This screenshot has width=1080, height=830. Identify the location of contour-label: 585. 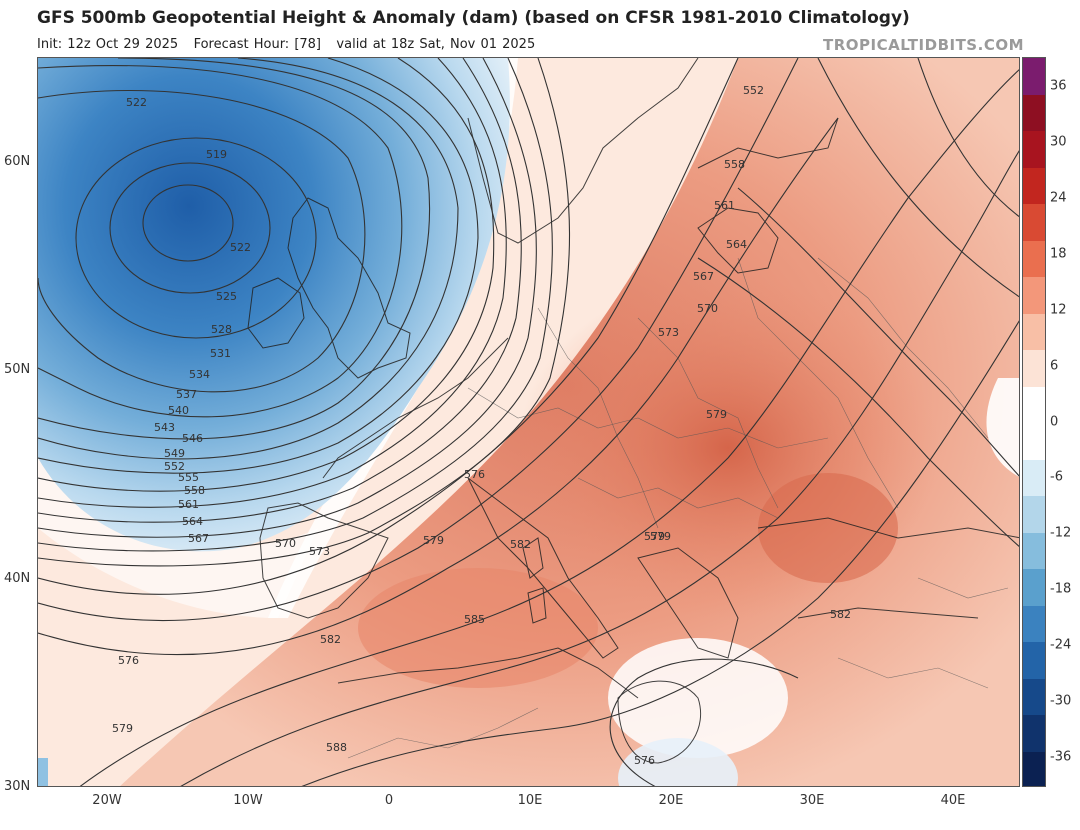
(474, 619).